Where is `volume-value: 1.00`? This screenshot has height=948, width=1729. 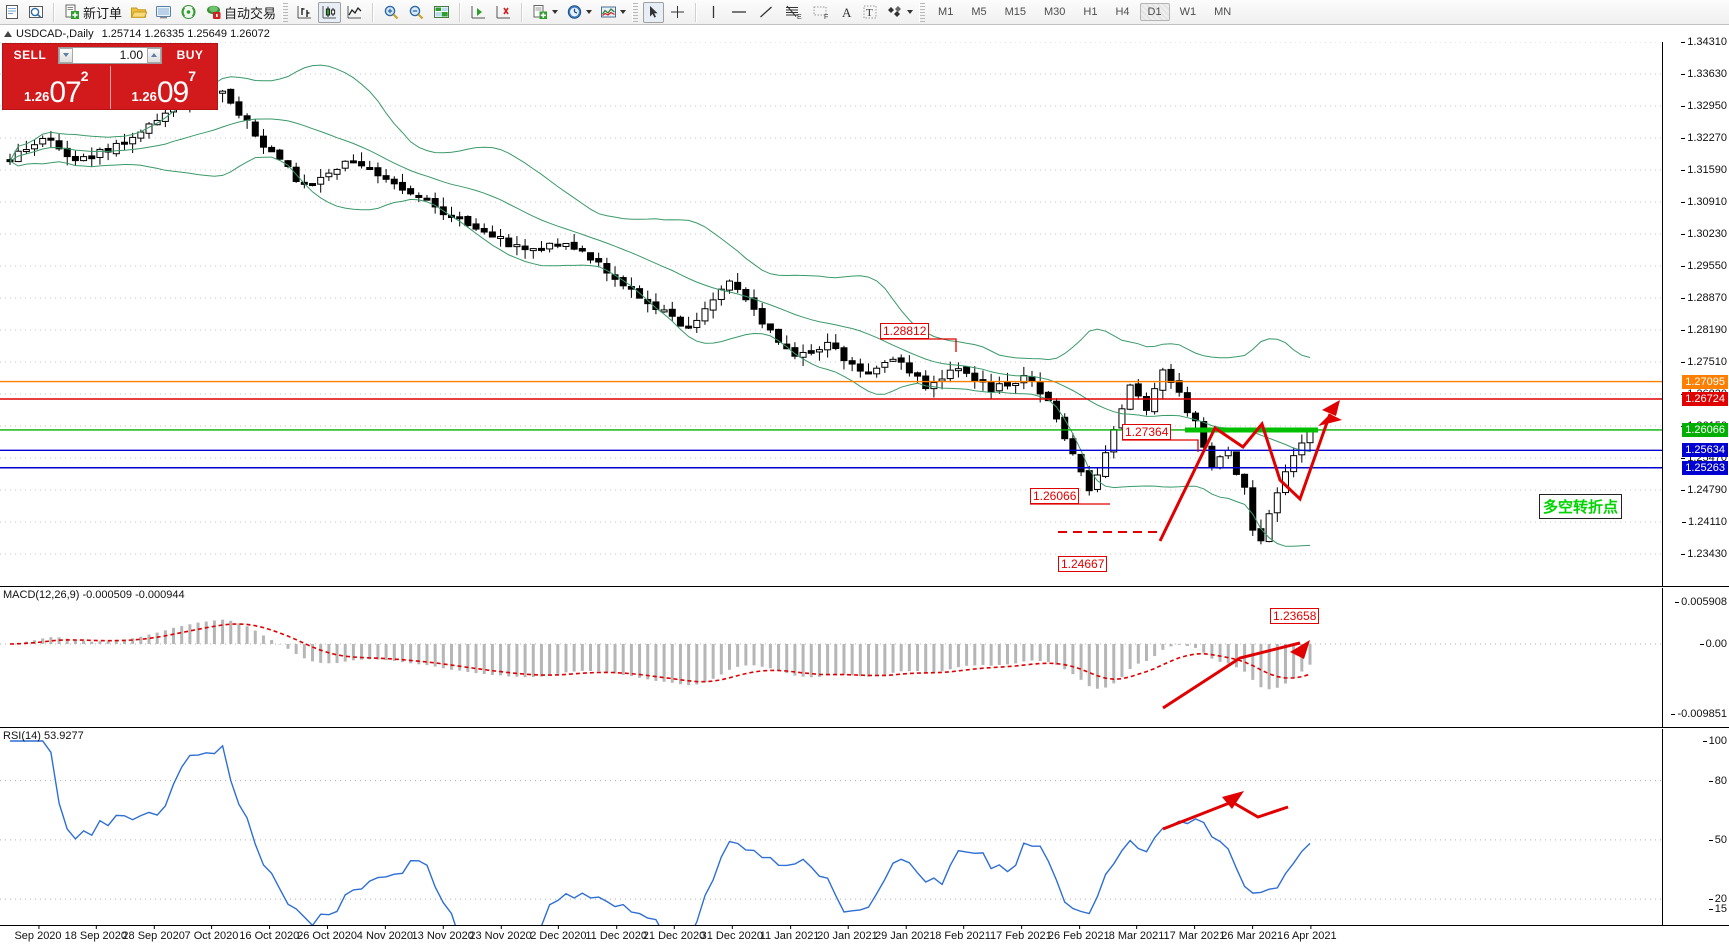 volume-value: 1.00 is located at coordinates (131, 55).